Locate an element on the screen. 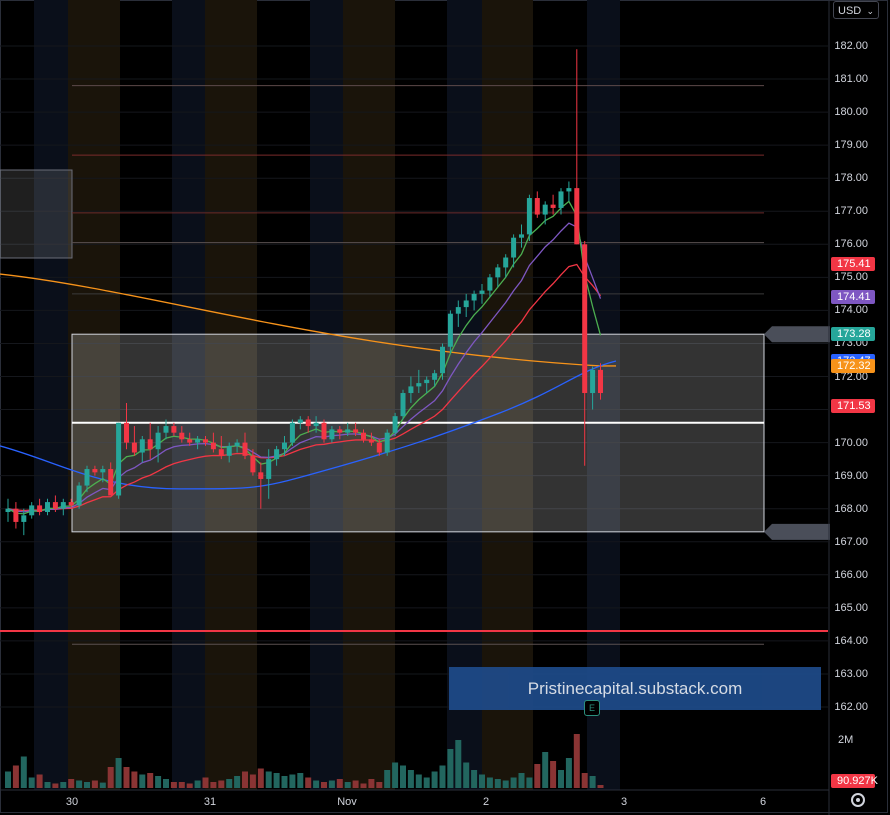 Image resolution: width=890 pixels, height=815 pixels. volume-axis-label: 2M is located at coordinates (846, 740).